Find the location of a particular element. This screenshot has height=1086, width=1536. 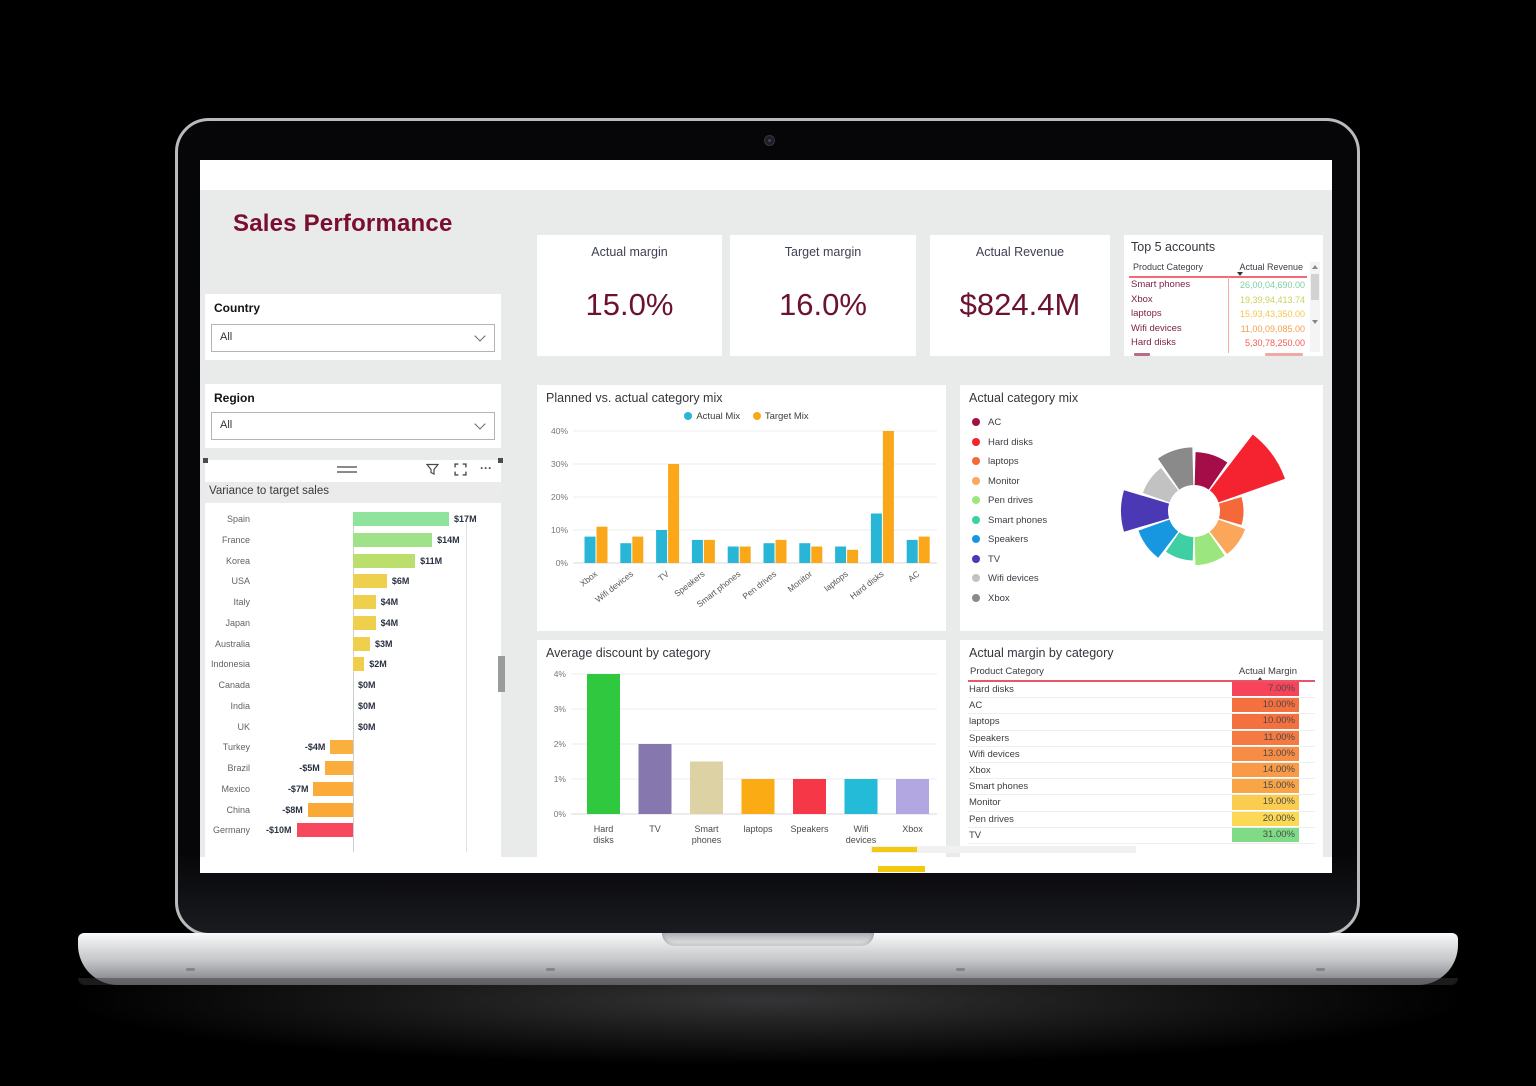

variance-bar-germany is located at coordinates (324, 830).